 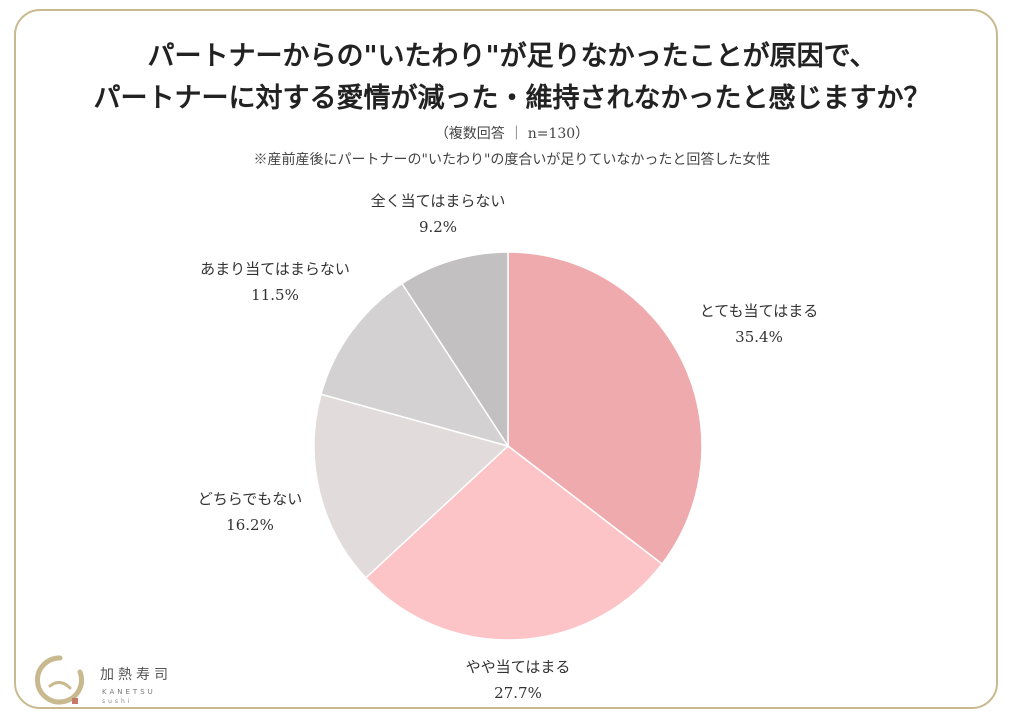 I want to click on slice-label-4-name: 全く当てはまらない, so click(x=438, y=201).